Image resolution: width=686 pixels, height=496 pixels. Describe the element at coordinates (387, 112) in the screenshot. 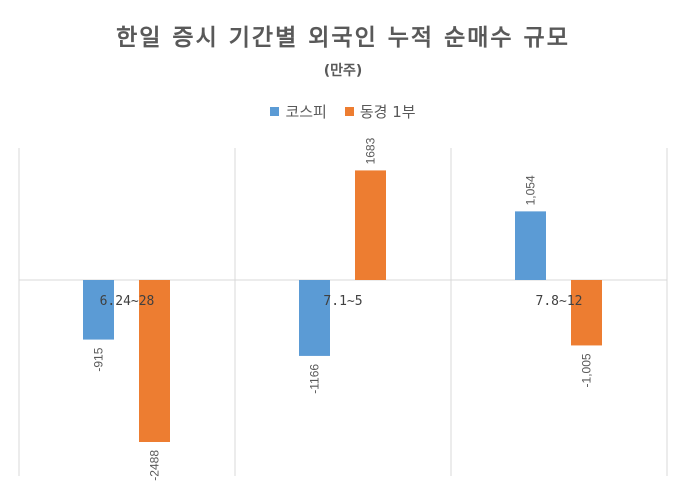

I see `legend-label-tokyo: 동경 1부` at that location.